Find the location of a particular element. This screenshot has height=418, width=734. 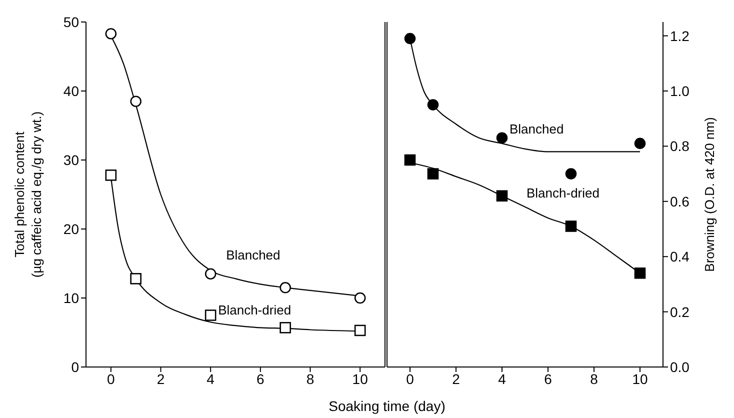

y-tick-label: 10 is located at coordinates (71, 298).